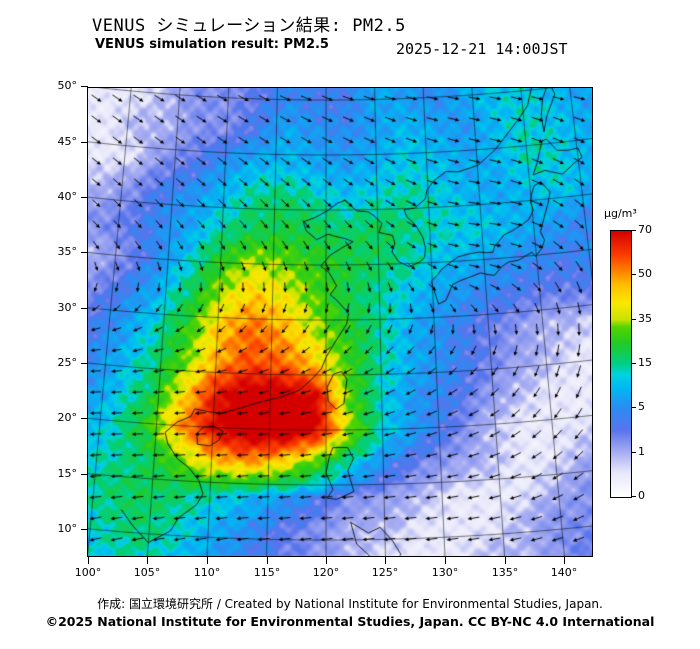  Describe the element at coordinates (147, 572) in the screenshot. I see `lon-tick-label: 105°` at that location.